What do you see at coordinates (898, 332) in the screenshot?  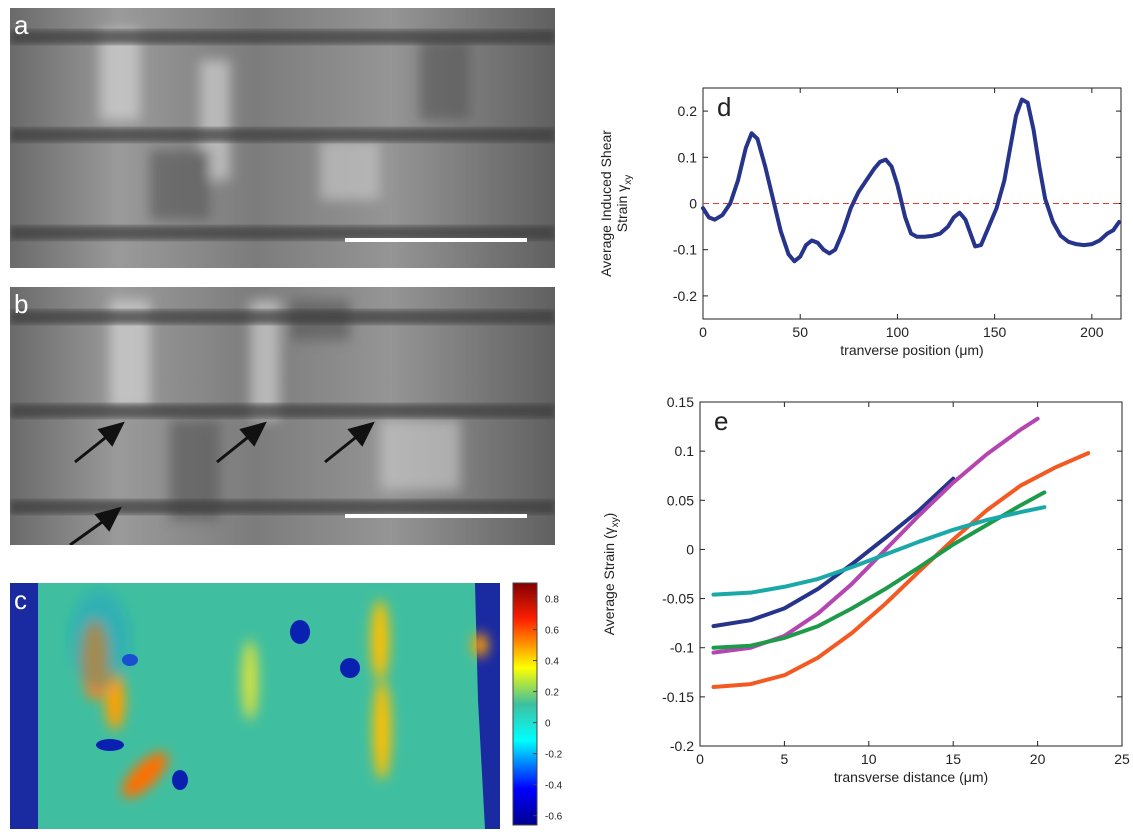 I see `x-tick-label: 100` at bounding box center [898, 332].